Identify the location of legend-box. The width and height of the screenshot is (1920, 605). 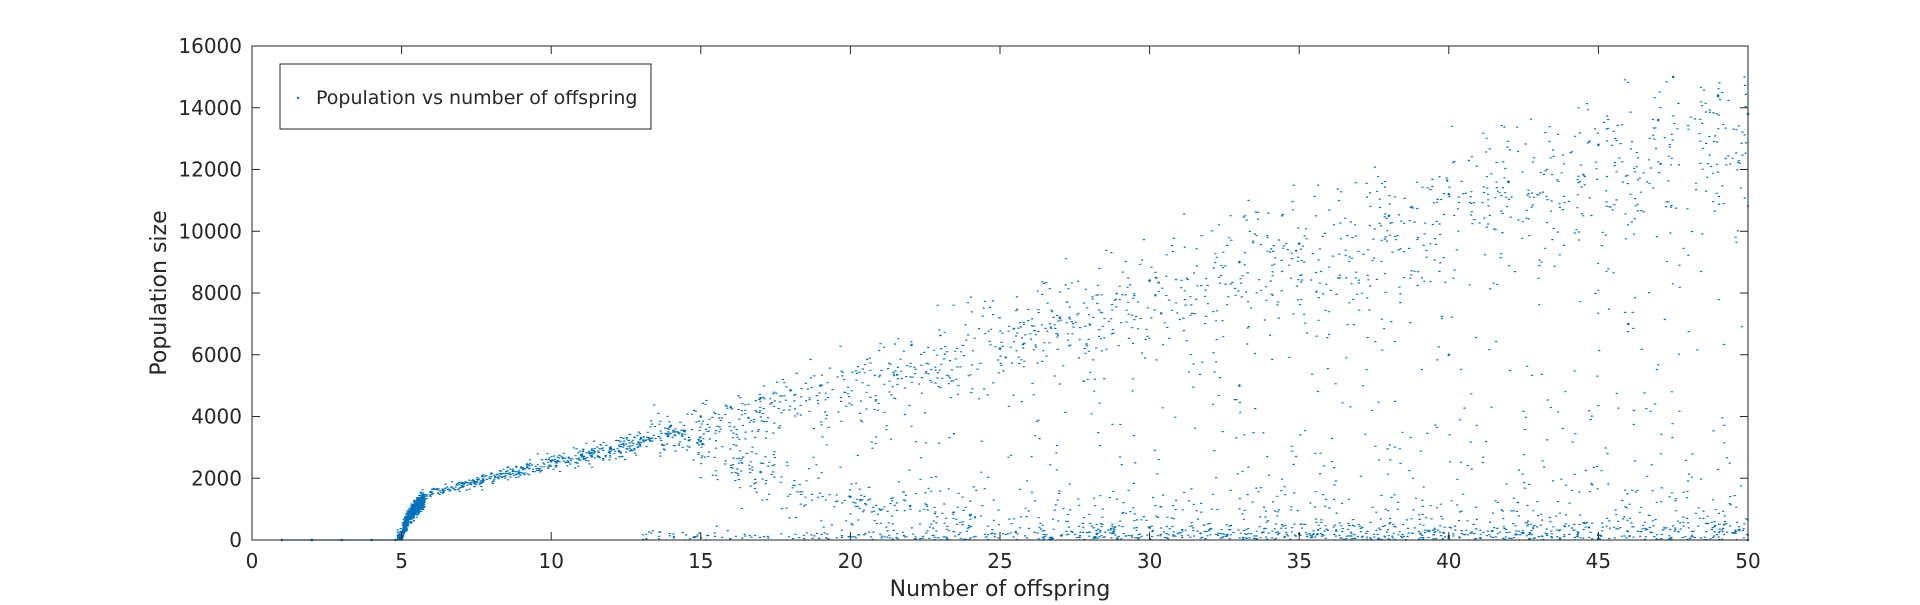
(465, 96).